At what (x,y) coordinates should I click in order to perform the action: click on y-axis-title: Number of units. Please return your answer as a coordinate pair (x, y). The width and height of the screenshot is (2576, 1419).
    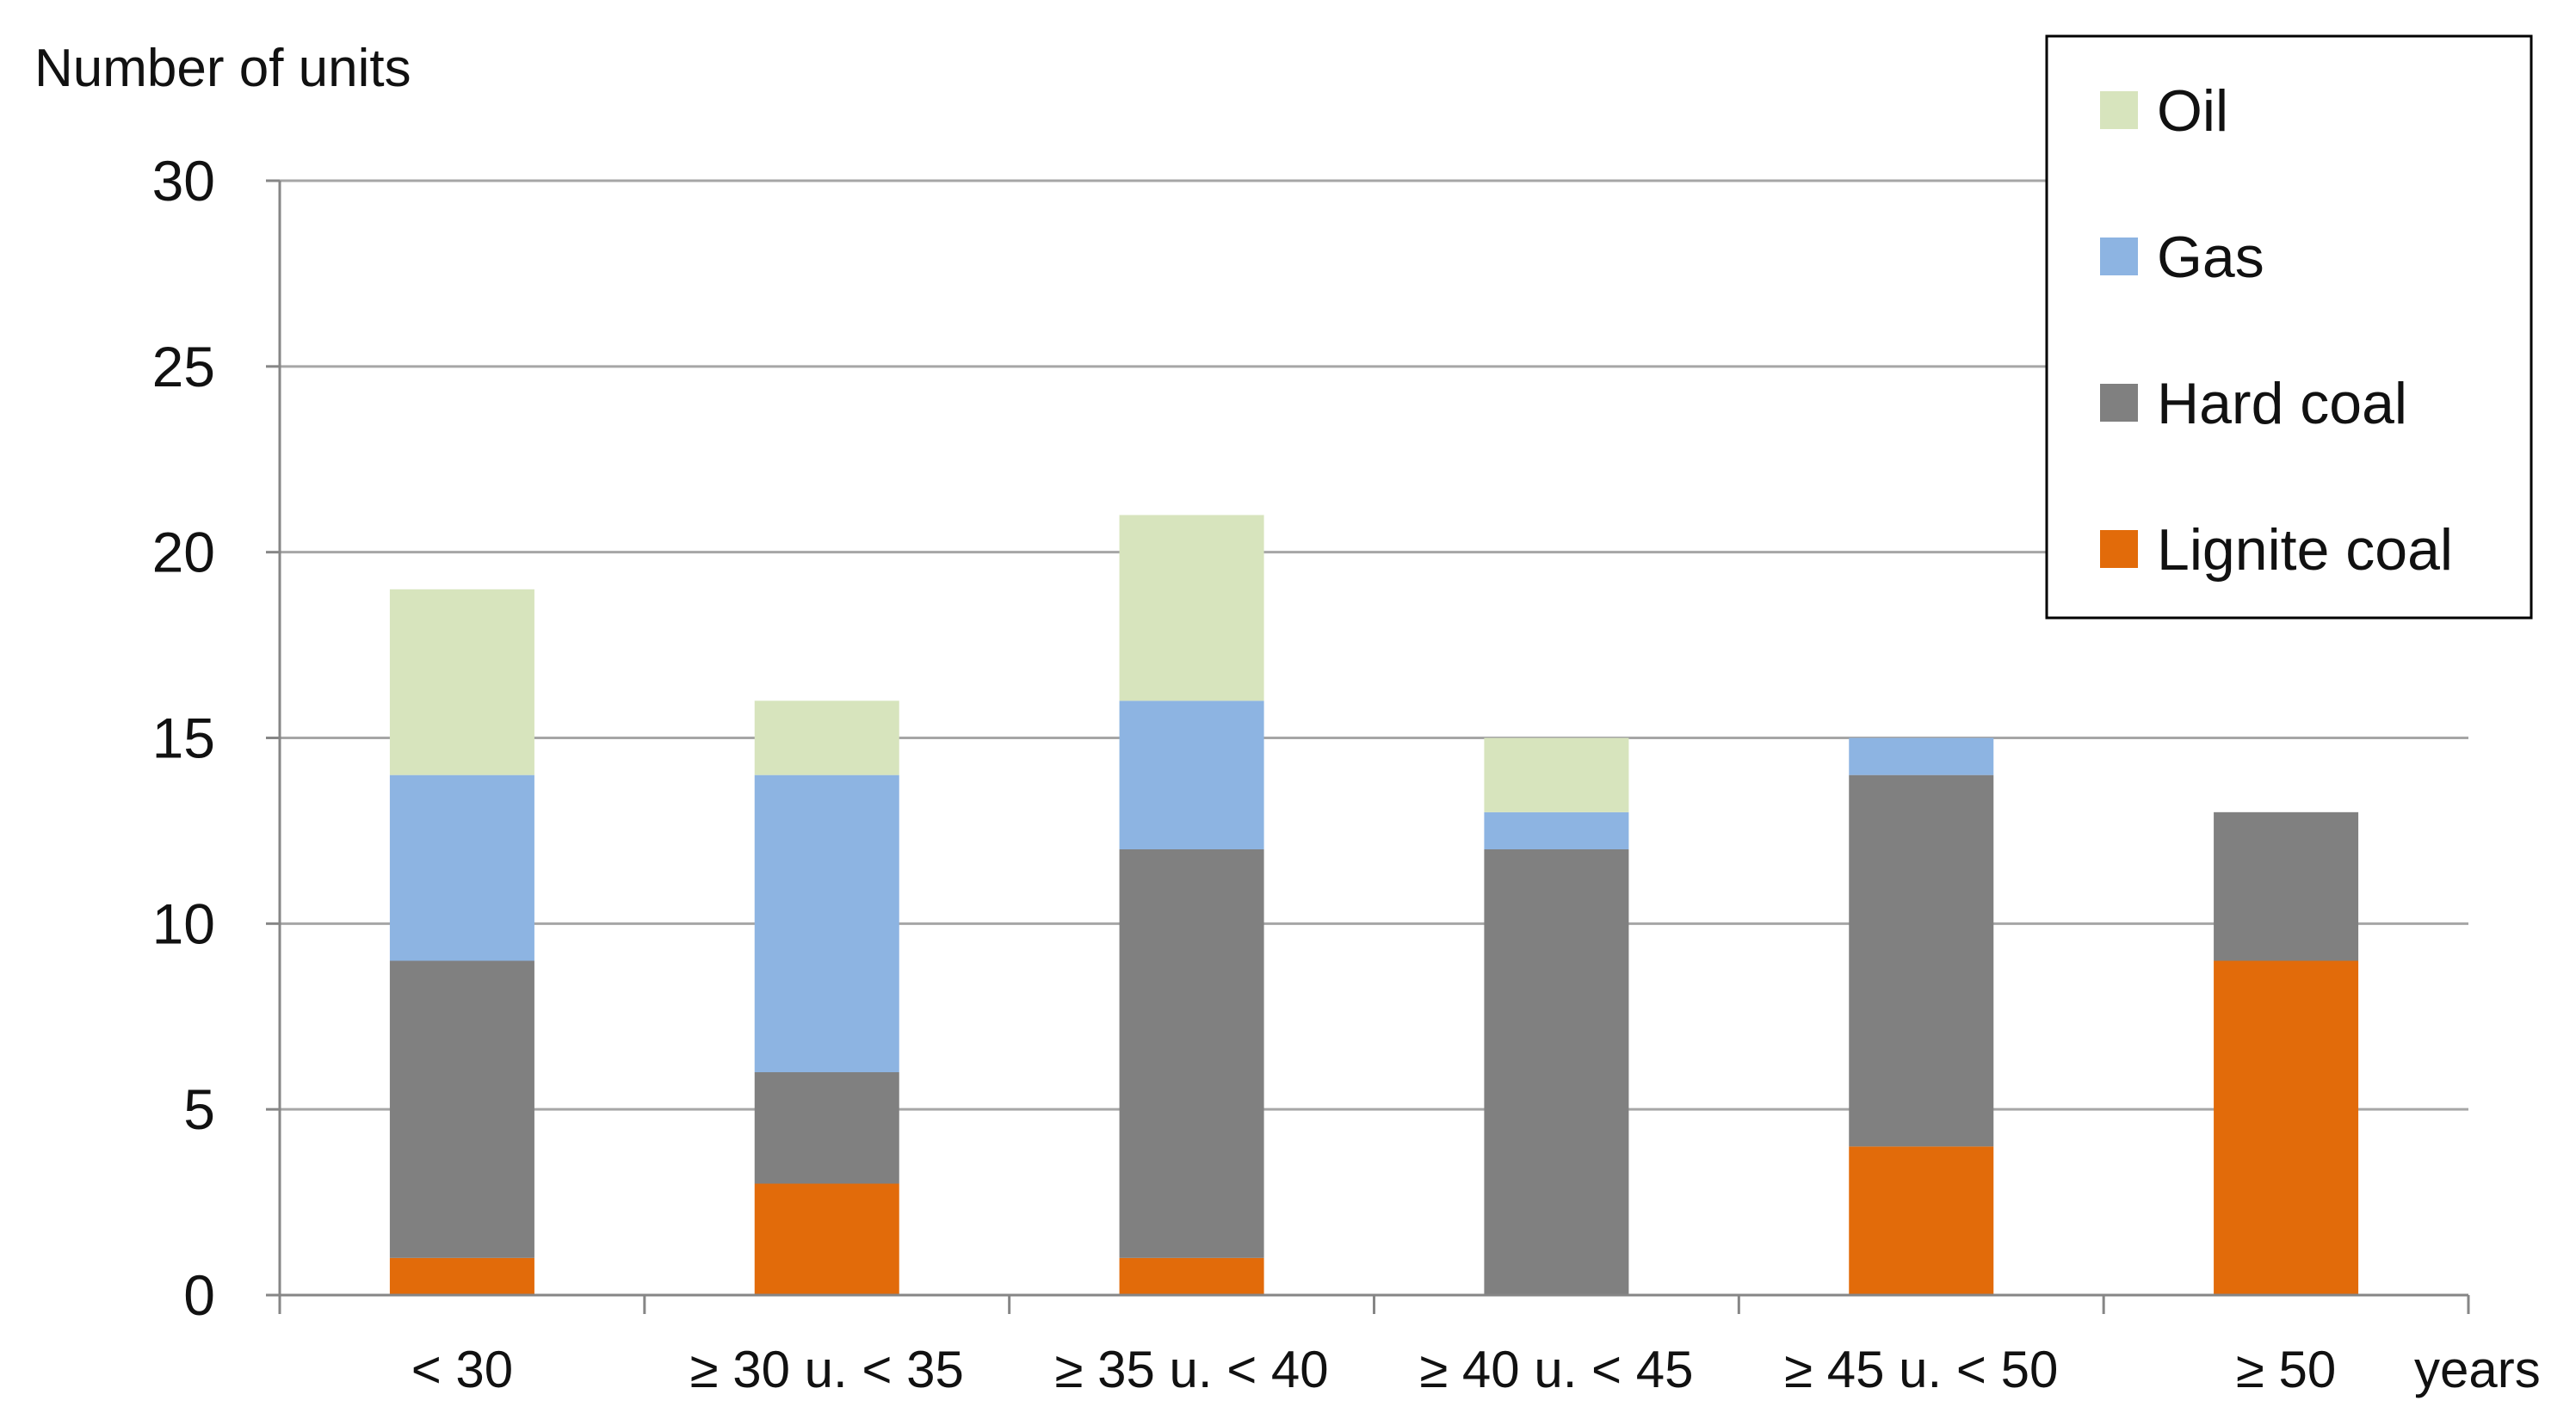
    Looking at the image, I should click on (222, 68).